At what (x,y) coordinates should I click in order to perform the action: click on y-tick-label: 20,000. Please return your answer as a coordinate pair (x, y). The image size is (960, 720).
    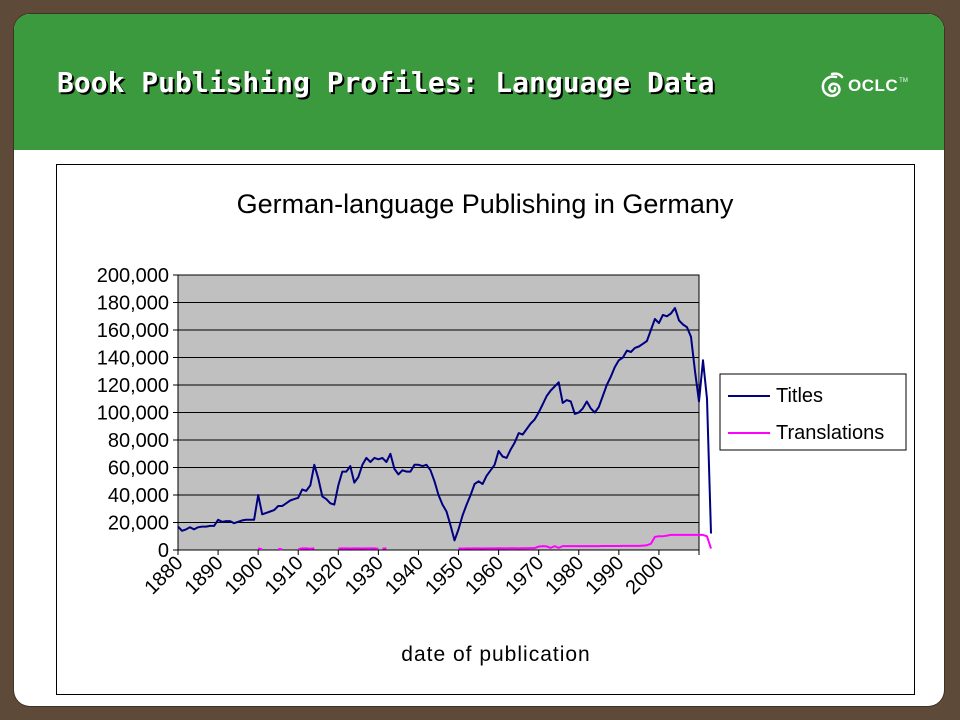
    Looking at the image, I should click on (138, 524).